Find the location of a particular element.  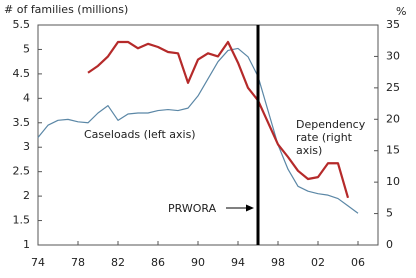

y-tick-label: 2 is located at coordinates (26, 195).